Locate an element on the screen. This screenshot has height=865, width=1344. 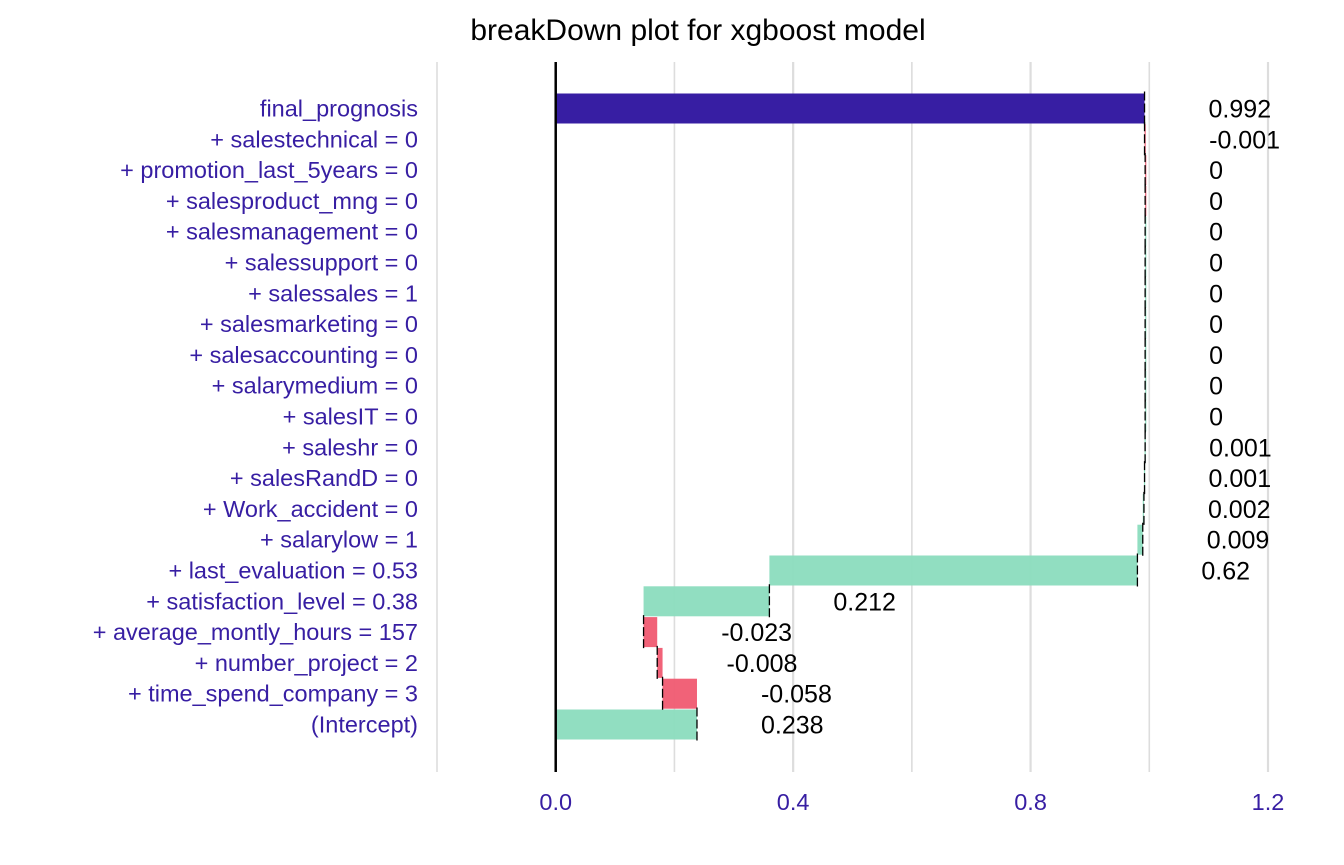
data-label-salessales-1: 0 is located at coordinates (1216, 294).